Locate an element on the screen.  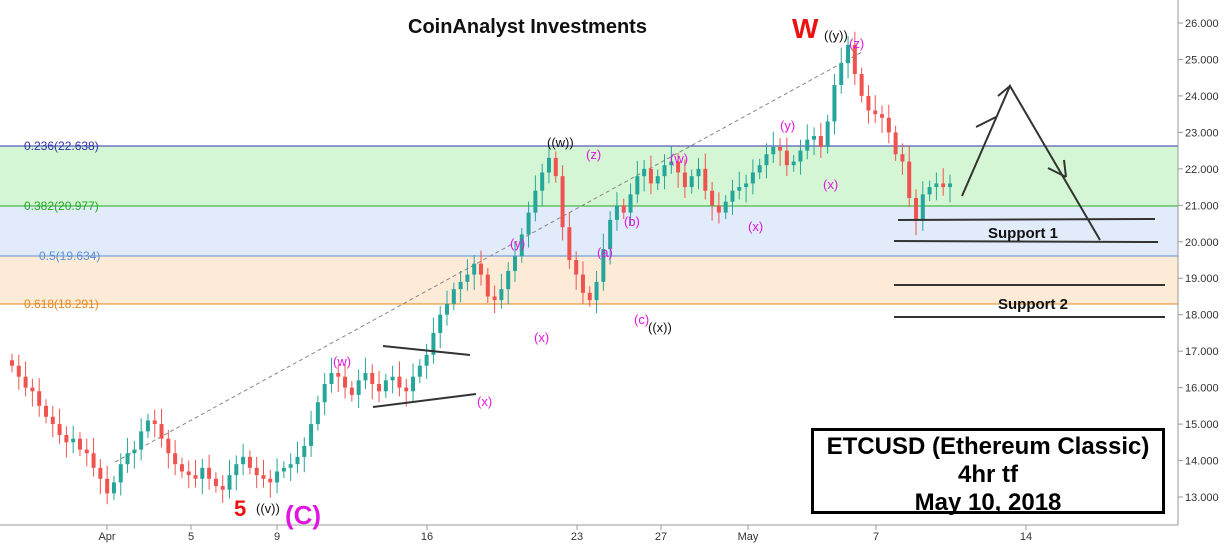
support1-lower-line is located at coordinates (1026, 241).